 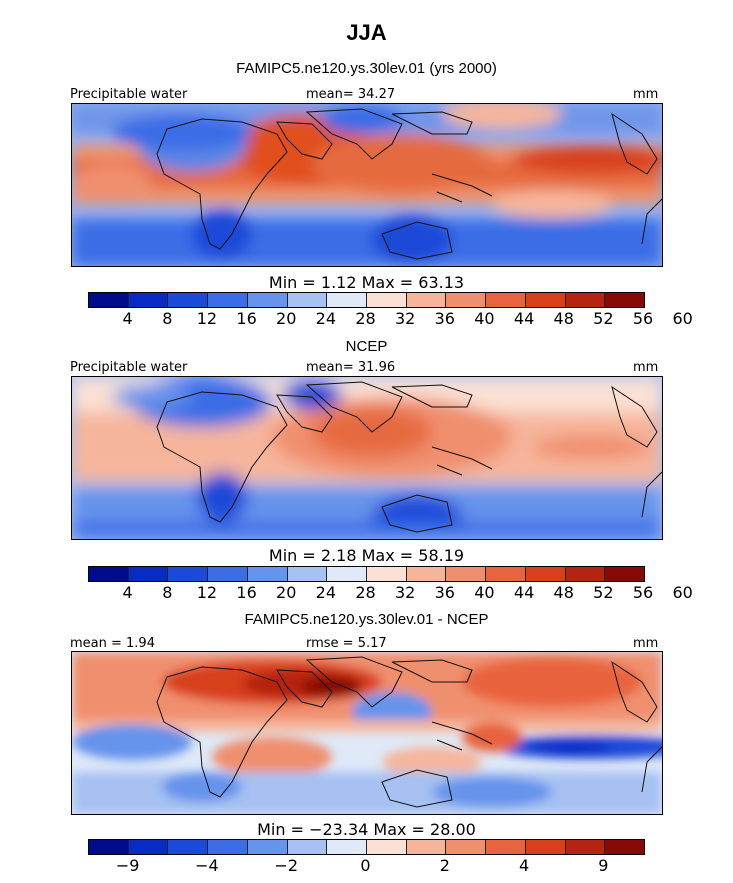 What do you see at coordinates (366, 68) in the screenshot?
I see `panel-1-heading: FAMIPC5.ne120.ys.30lev.01 (yrs 2000)` at bounding box center [366, 68].